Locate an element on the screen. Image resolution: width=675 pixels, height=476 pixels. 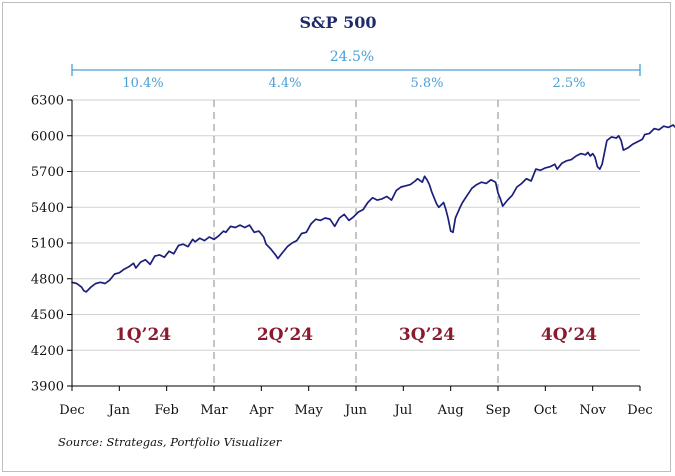
quarter-name-label: 4Q’24 is located at coordinates (569, 335).